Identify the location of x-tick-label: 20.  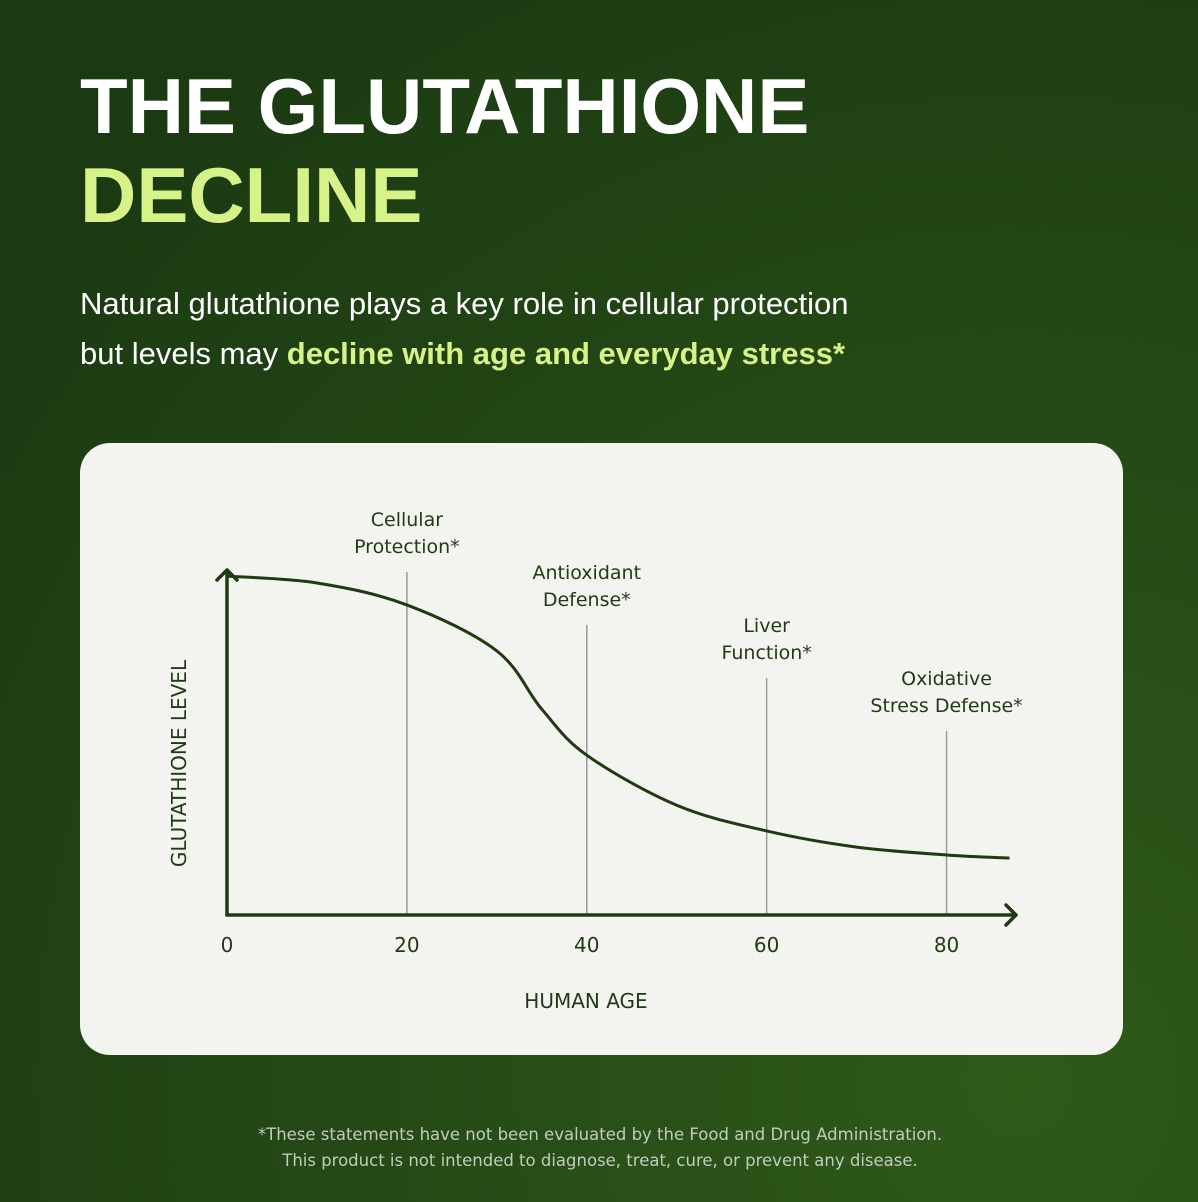
(406, 945).